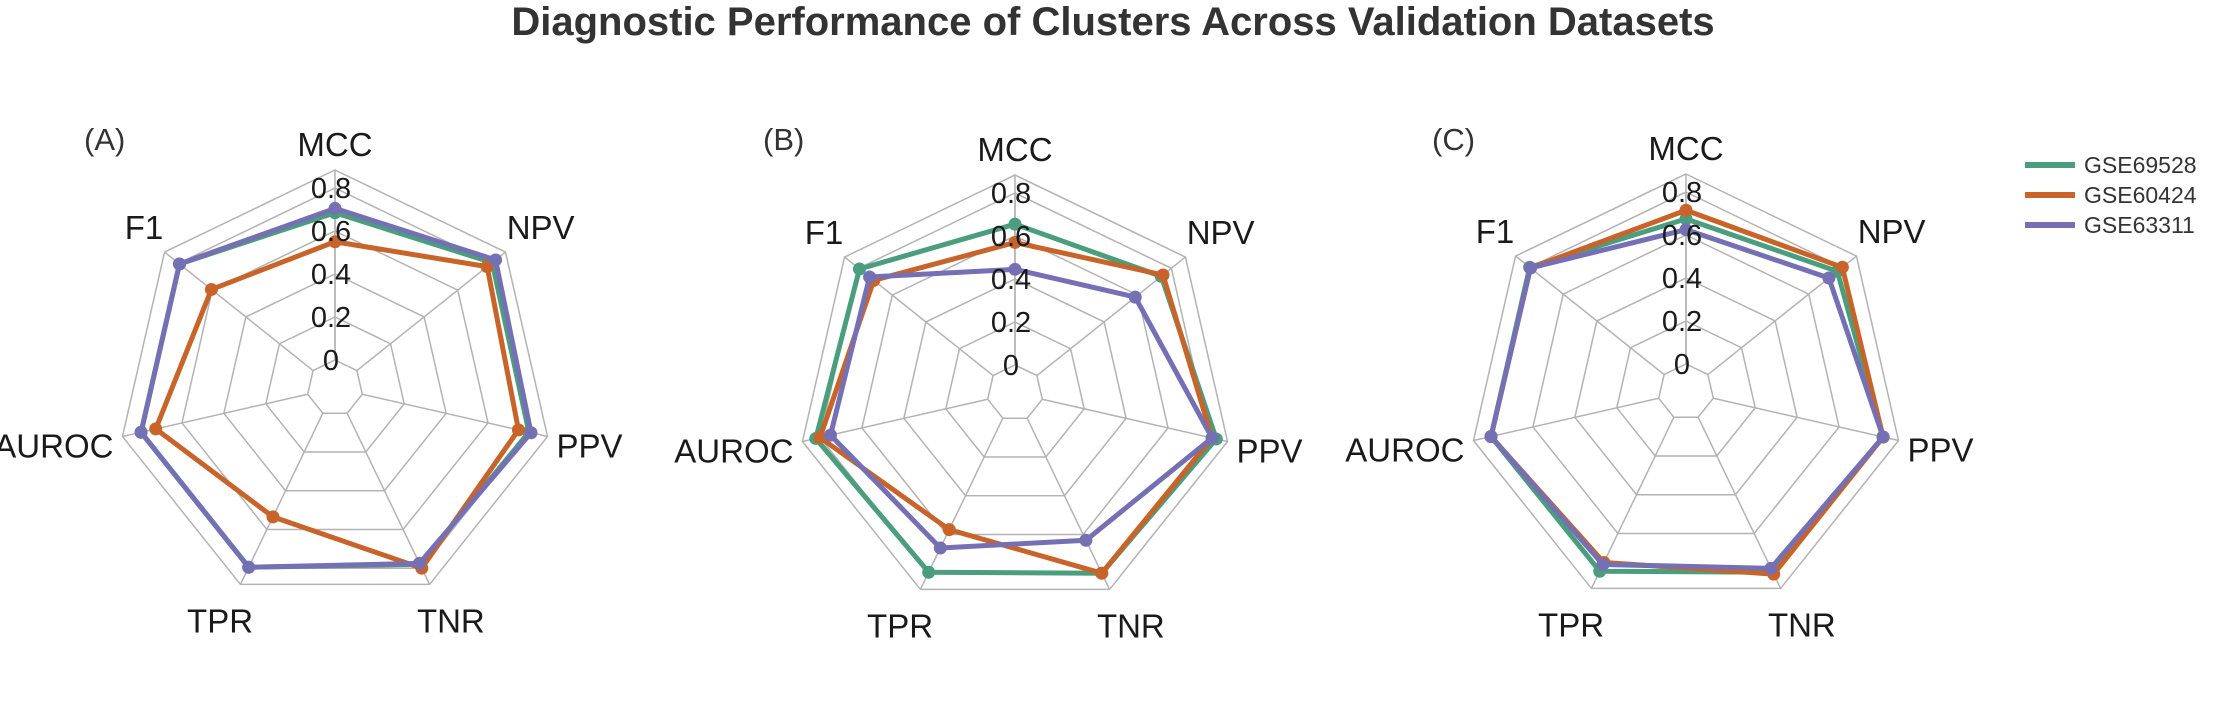 The image size is (2226, 720). Describe the element at coordinates (518, 430) in the screenshot. I see `data-point-gse60424-ppv` at that location.